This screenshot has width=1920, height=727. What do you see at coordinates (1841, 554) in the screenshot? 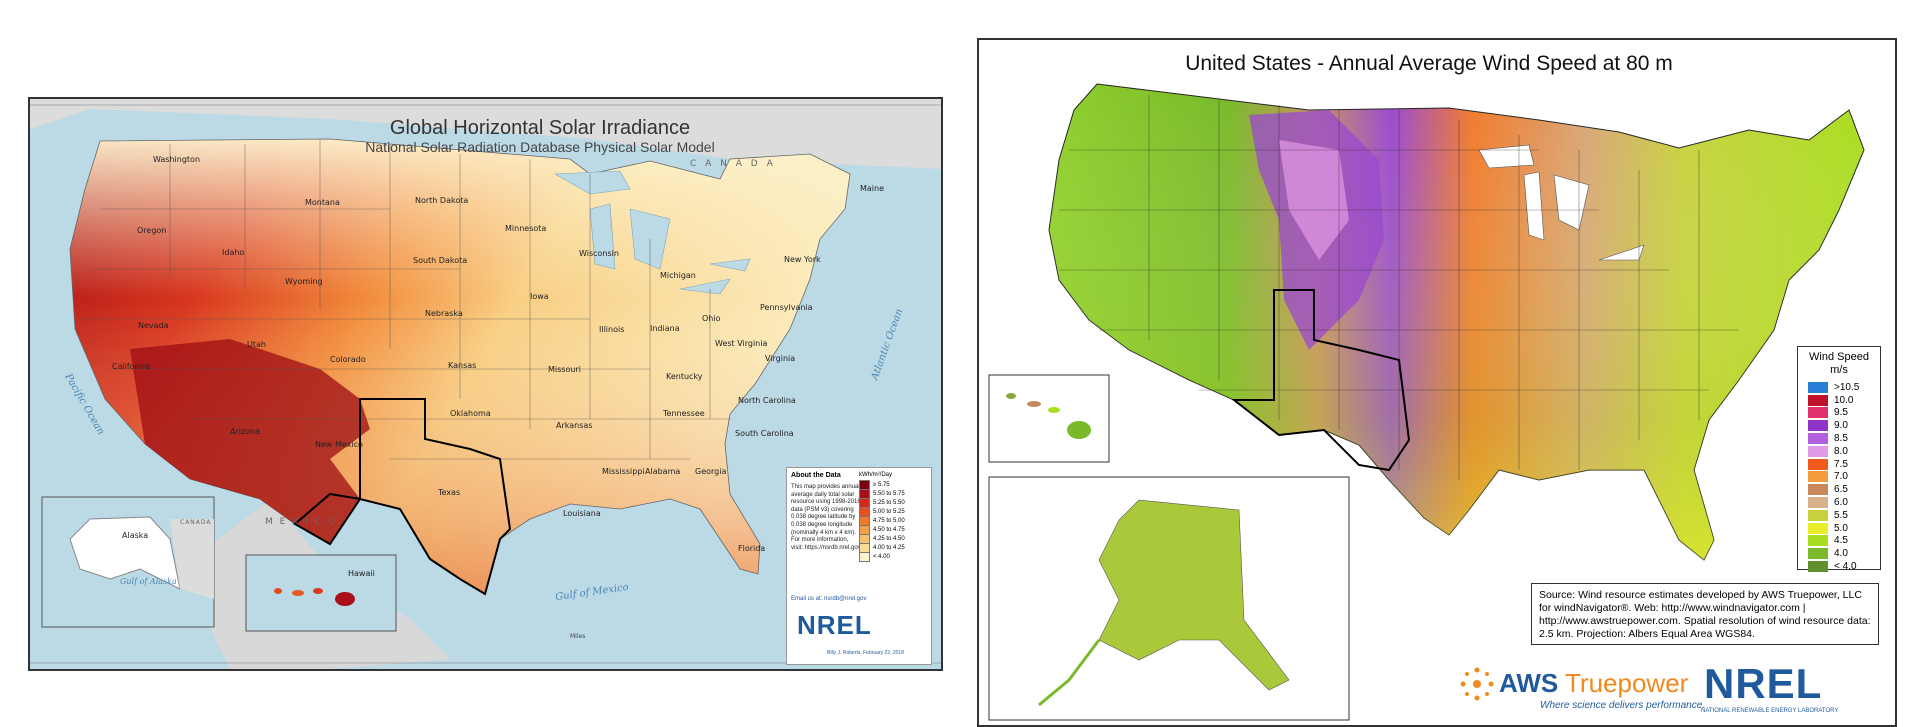
I see `legend-label: 4.0` at bounding box center [1841, 554].